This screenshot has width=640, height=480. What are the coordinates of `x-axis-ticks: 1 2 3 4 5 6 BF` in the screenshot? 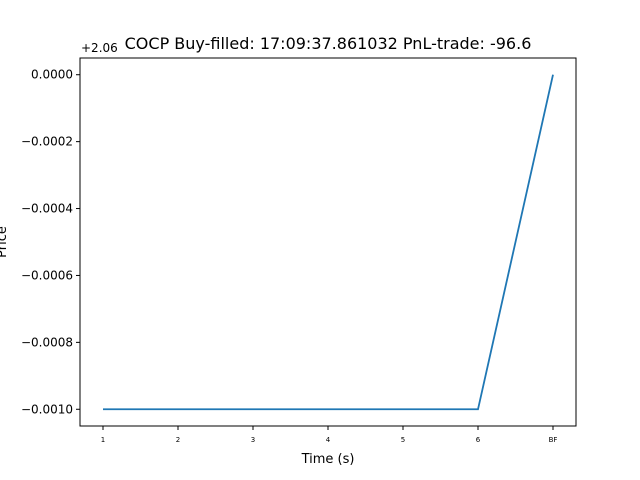 It's located at (329, 435).